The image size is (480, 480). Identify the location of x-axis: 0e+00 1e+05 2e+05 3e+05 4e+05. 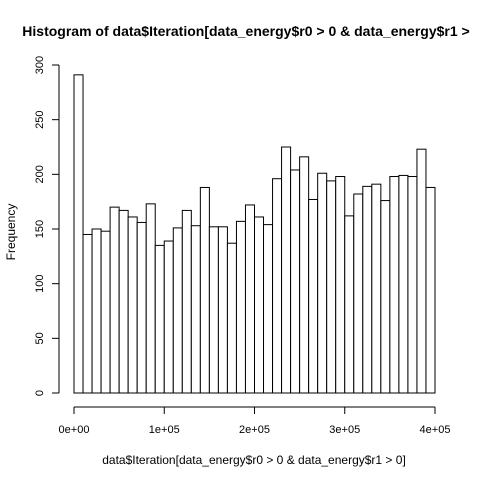
(255, 421).